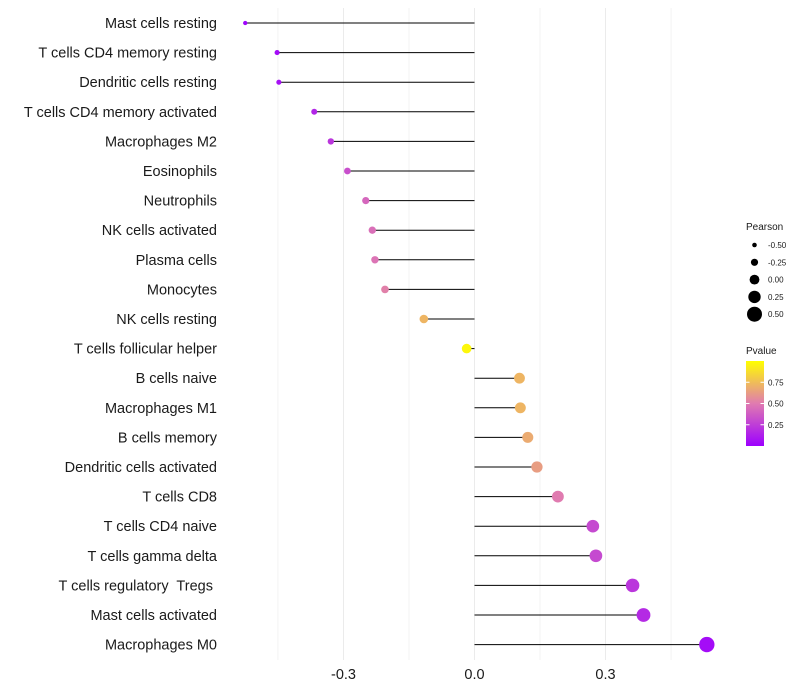  What do you see at coordinates (120, 113) in the screenshot?
I see `y-axis-label: T cells CD4 memory activated` at bounding box center [120, 113].